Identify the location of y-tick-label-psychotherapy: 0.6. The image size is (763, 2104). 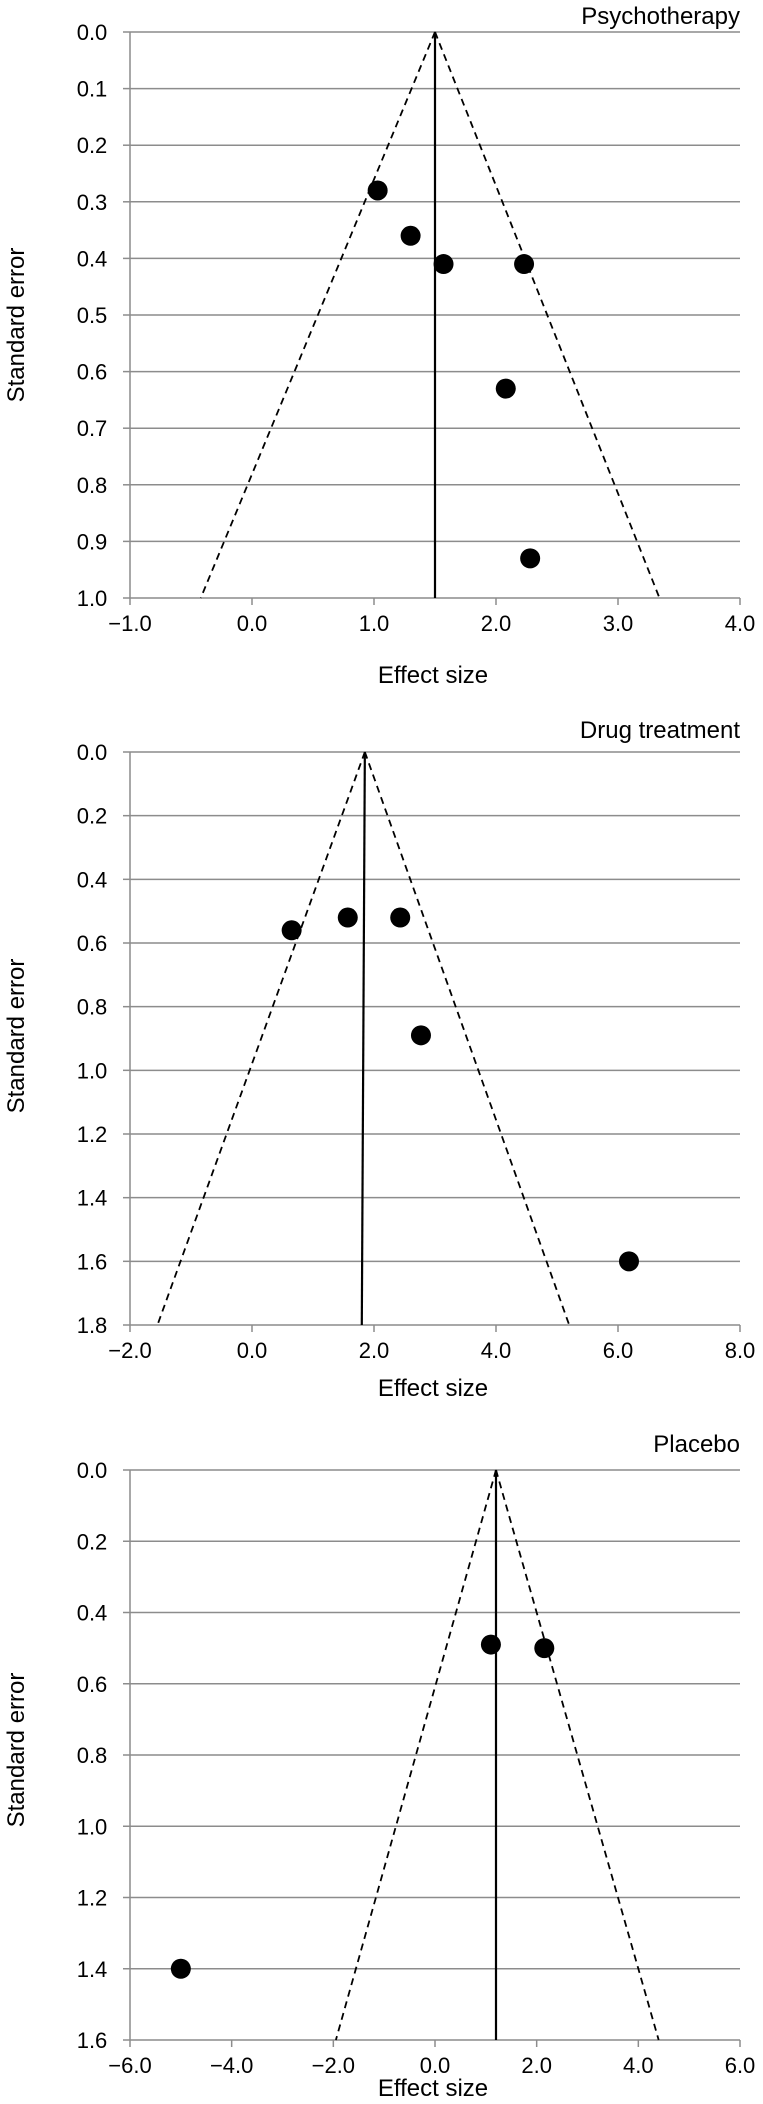
(92, 372).